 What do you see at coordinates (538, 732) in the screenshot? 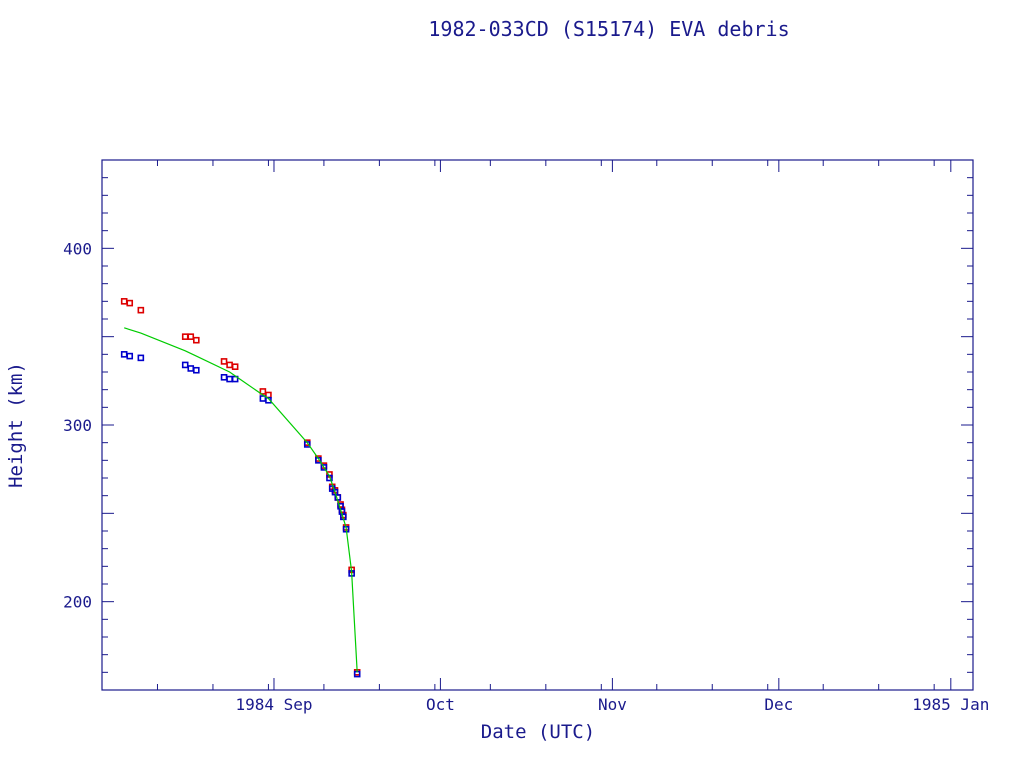
I see `x-axis-label: Date (UTC)` at bounding box center [538, 732].